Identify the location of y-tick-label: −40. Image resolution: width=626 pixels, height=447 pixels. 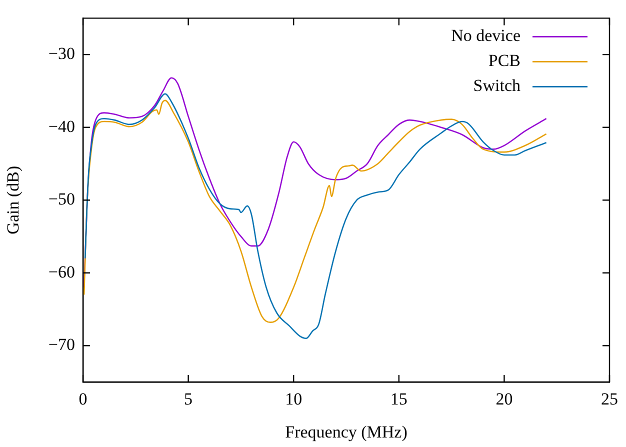
(61, 126).